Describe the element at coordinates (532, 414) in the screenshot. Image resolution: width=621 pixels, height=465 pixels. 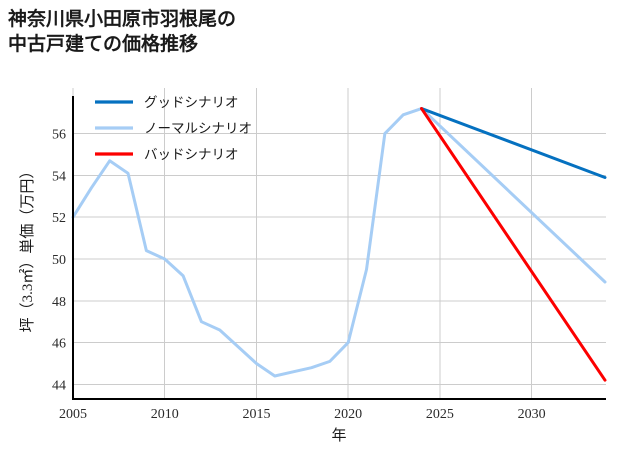
I see `x-tick-label: 2030` at that location.